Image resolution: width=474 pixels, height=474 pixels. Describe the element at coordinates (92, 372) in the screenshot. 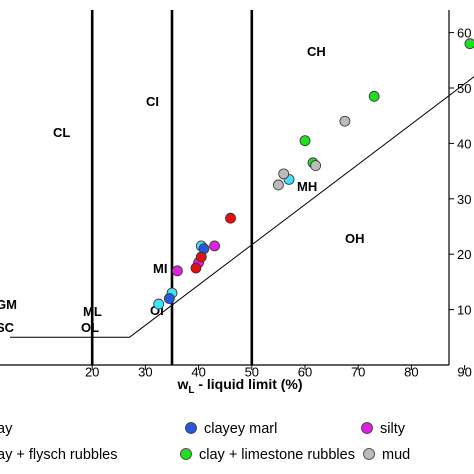

I see `x-tick-label: 20` at that location.